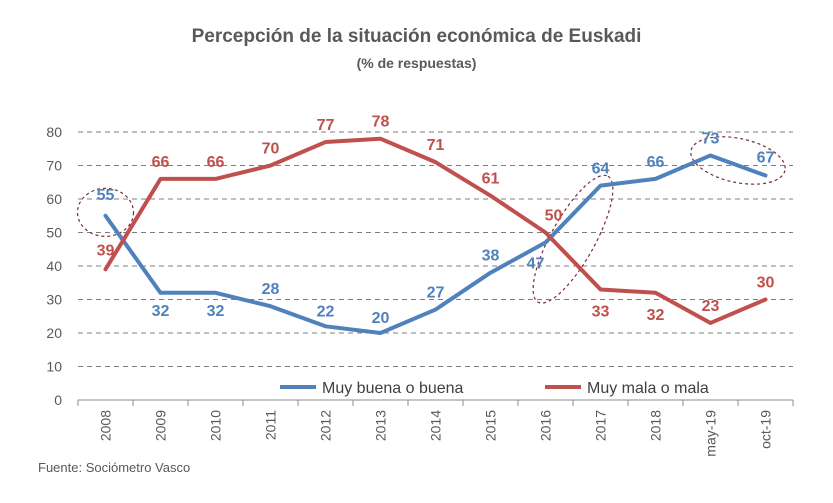 This screenshot has height=503, width=833. Describe the element at coordinates (326, 125) in the screenshot. I see `data-label-mala: 77` at that location.